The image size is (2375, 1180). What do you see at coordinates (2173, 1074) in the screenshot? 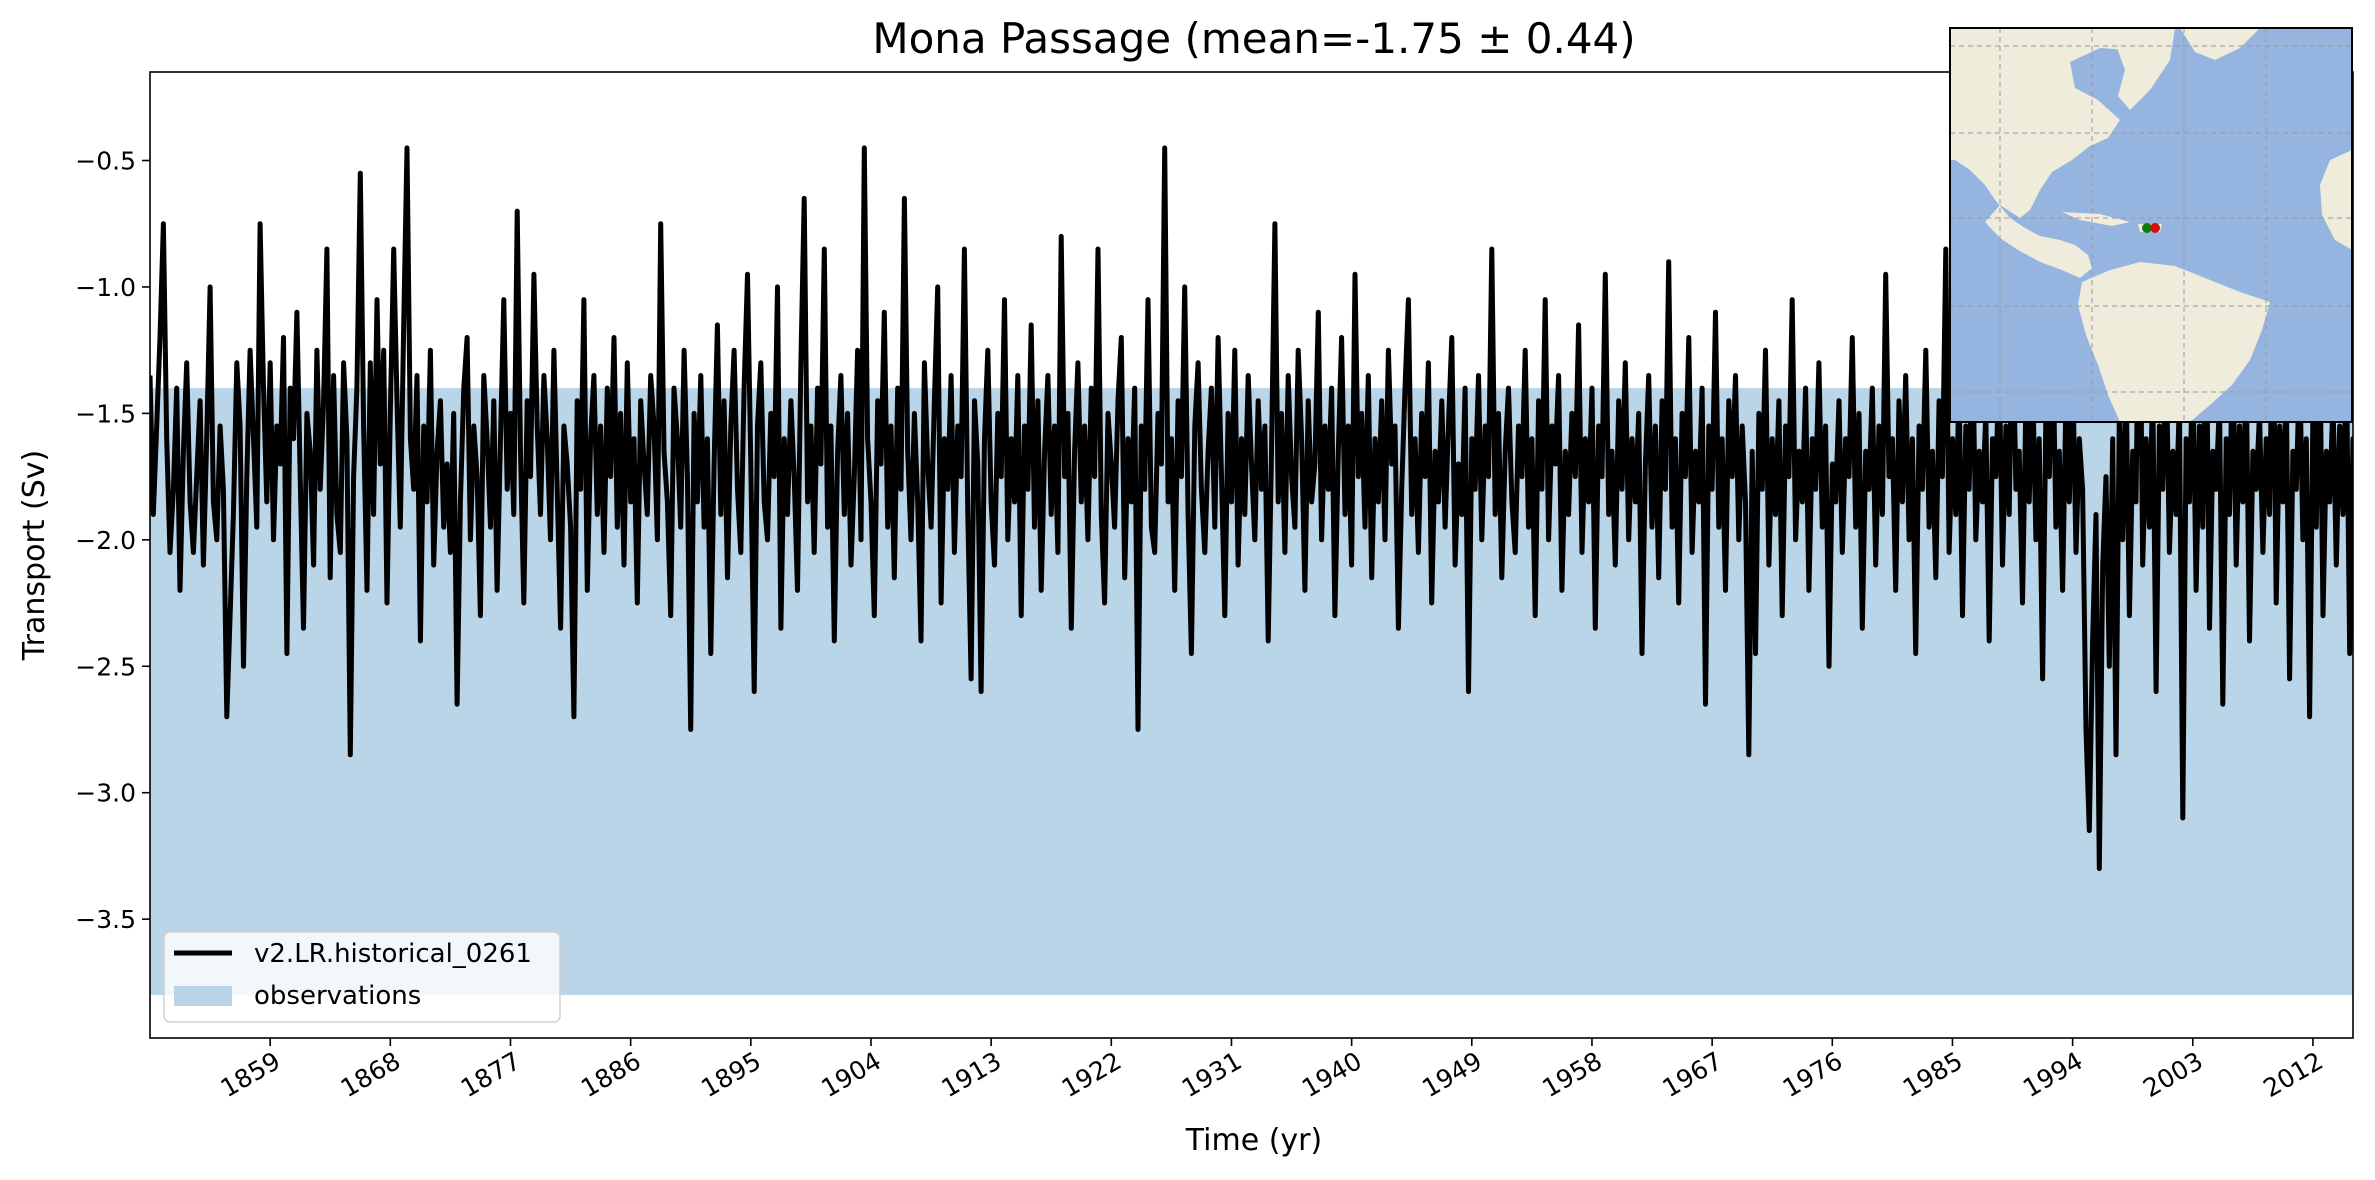
I see `x-tick-label: 2003` at bounding box center [2173, 1074].